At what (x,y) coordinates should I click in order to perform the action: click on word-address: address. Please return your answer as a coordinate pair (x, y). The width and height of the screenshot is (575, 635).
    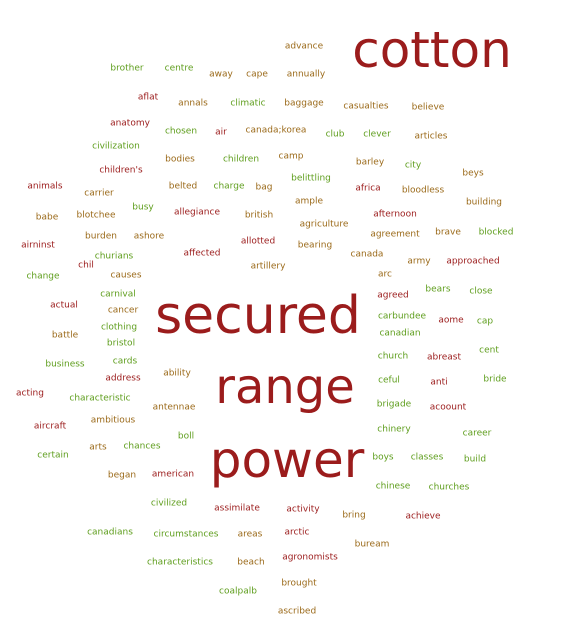
    Looking at the image, I should click on (123, 378).